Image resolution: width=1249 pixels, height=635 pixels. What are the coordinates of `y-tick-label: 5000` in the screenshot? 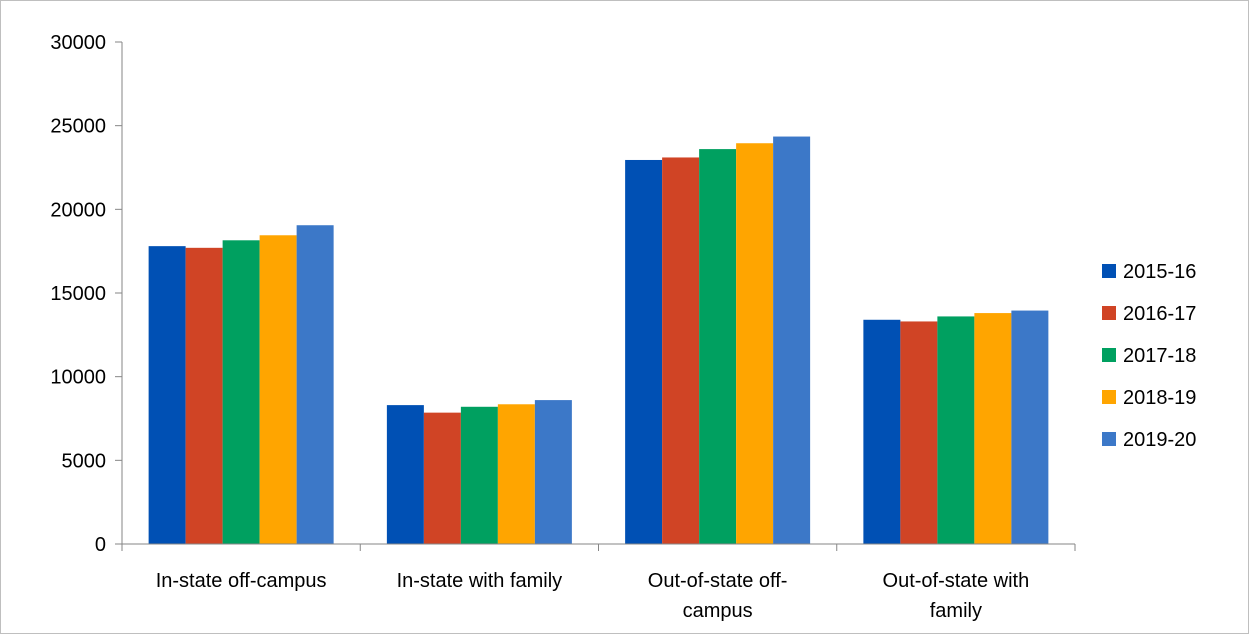 It's located at (84, 461).